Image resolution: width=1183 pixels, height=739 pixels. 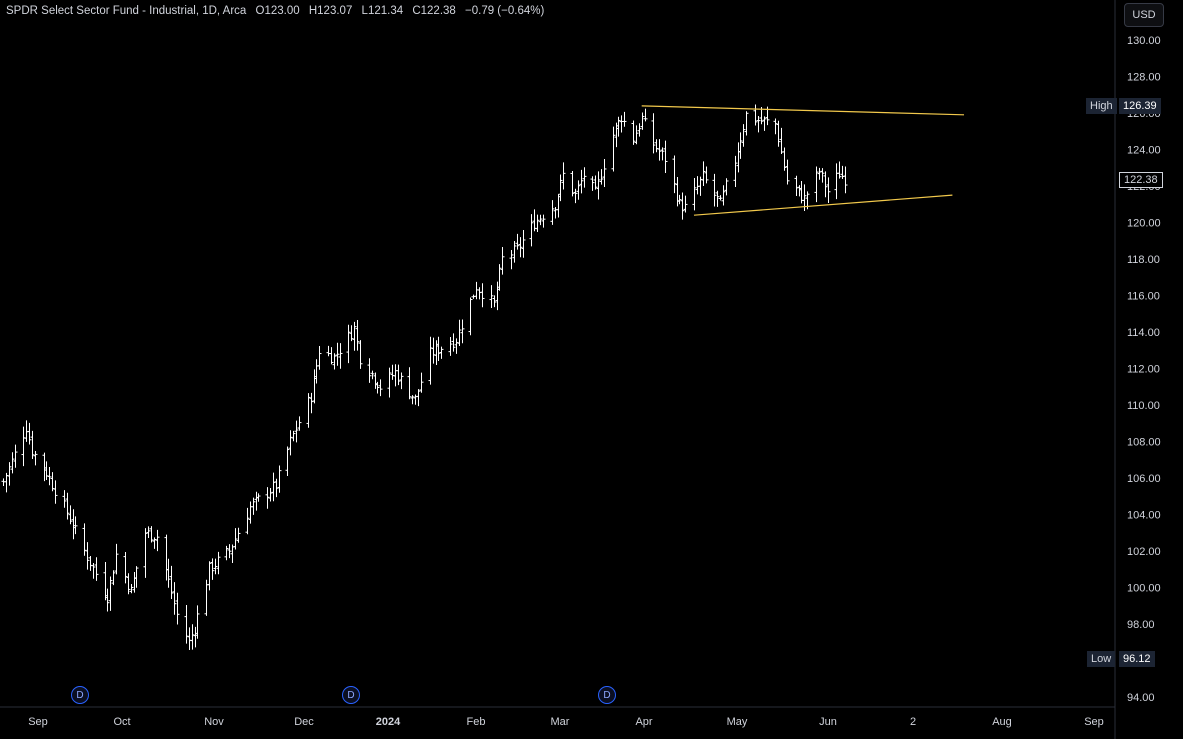 I want to click on trendline-upper, so click(x=803, y=110).